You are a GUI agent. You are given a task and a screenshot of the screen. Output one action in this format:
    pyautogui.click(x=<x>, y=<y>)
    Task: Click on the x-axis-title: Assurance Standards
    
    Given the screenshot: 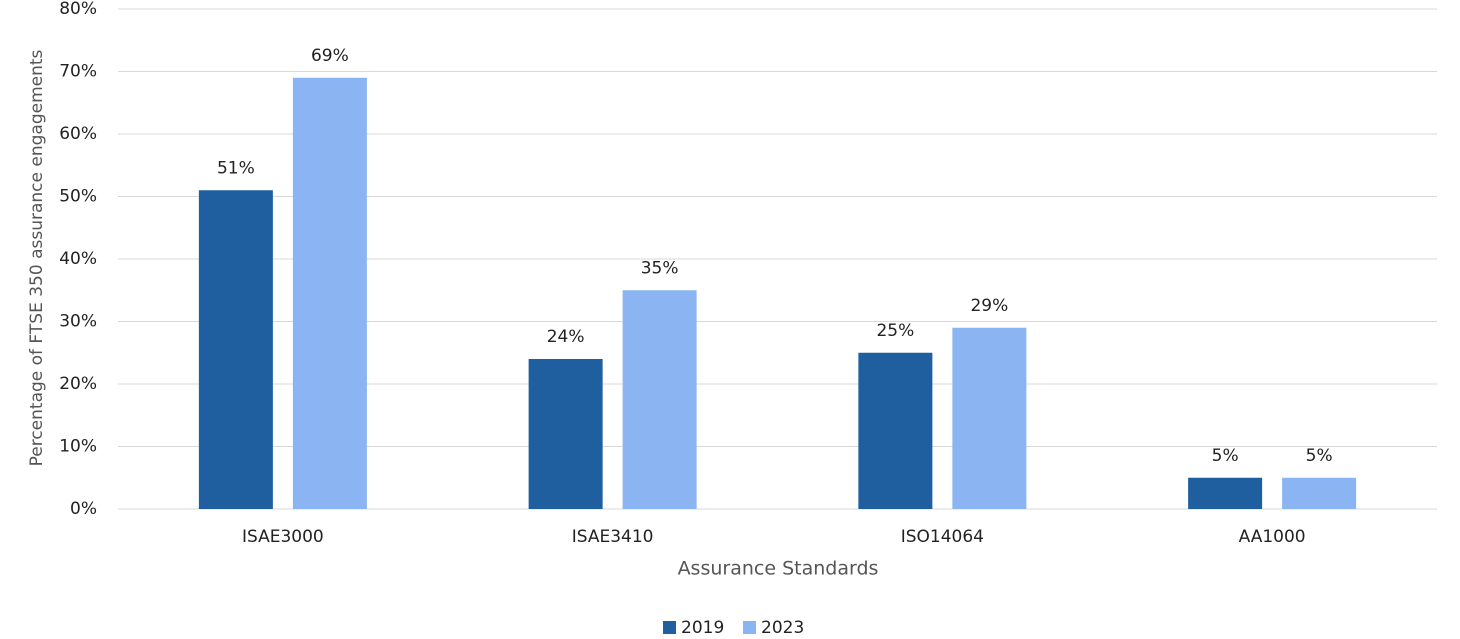 What is the action you would take?
    pyautogui.click(x=778, y=569)
    